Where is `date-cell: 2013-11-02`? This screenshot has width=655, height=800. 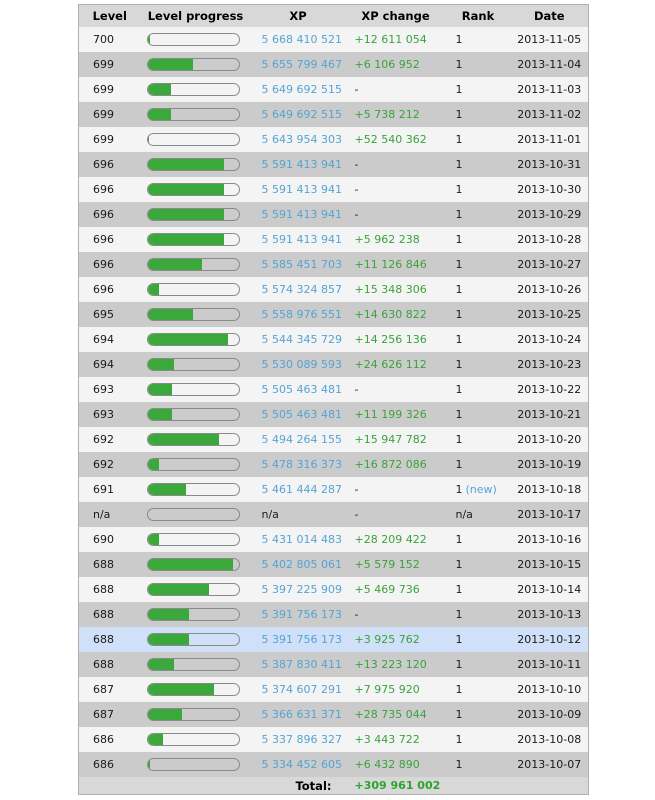 date-cell: 2013-11-02 is located at coordinates (549, 114).